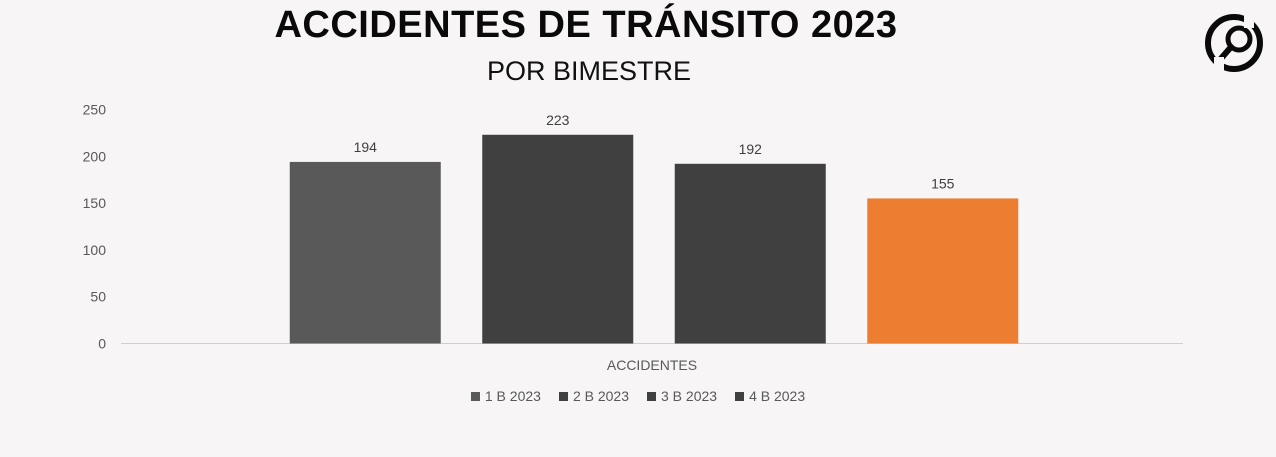 This screenshot has height=457, width=1276. I want to click on legend-item: 2 B 2023, so click(593, 396).